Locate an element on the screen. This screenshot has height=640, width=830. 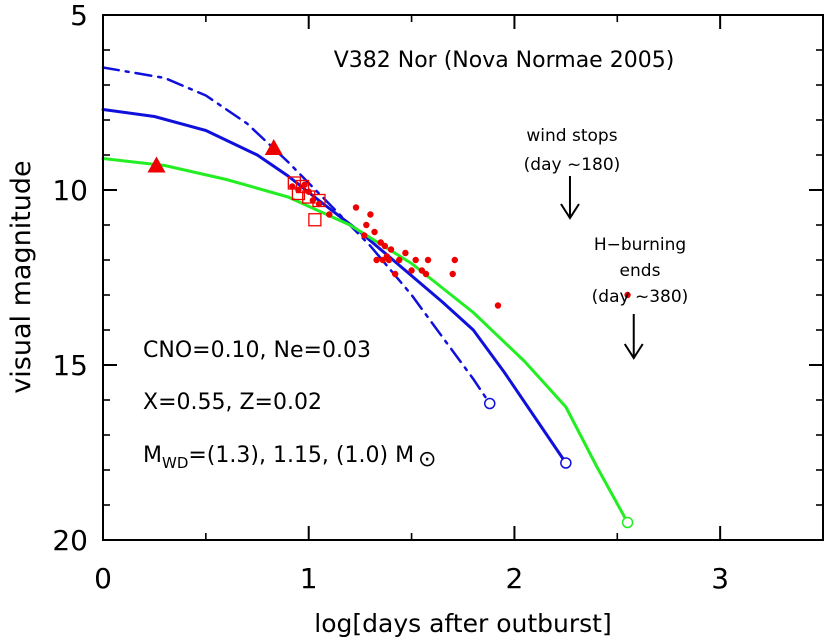
wind-stops-arrow-head is located at coordinates (570, 211).